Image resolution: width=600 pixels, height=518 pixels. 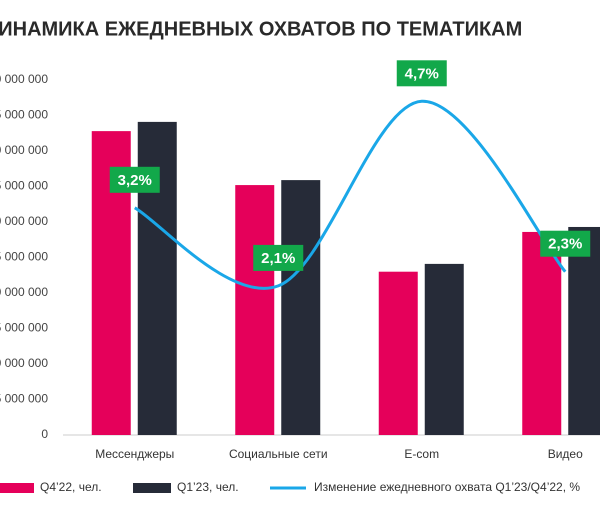 I want to click on y-tick-label: 25 000 000, so click(x=24, y=257).